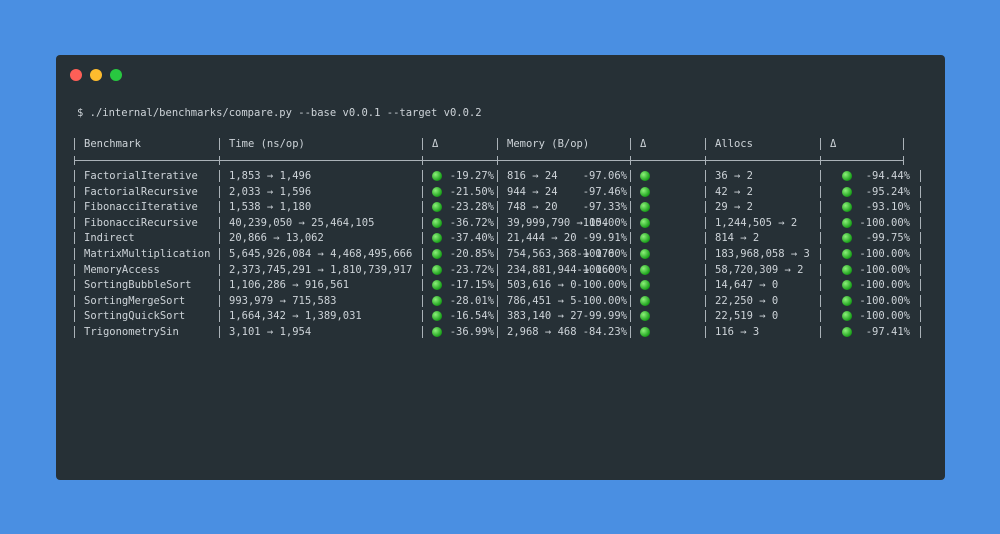 Image resolution: width=1000 pixels, height=534 pixels. What do you see at coordinates (737, 332) in the screenshot?
I see `table-cell: 116 → 3` at bounding box center [737, 332].